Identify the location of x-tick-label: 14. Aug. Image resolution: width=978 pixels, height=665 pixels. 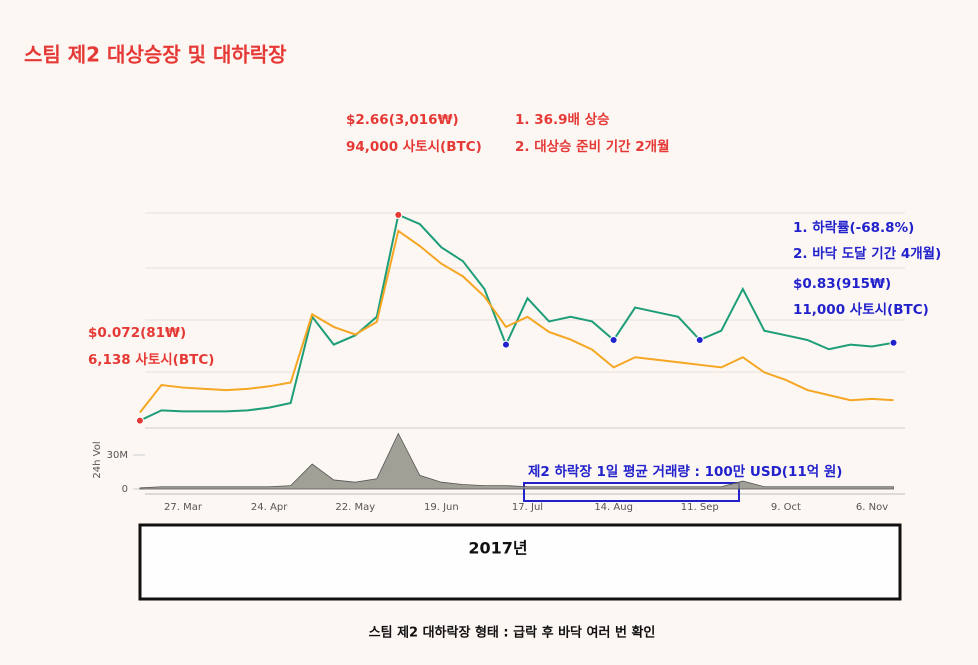
(613, 507).